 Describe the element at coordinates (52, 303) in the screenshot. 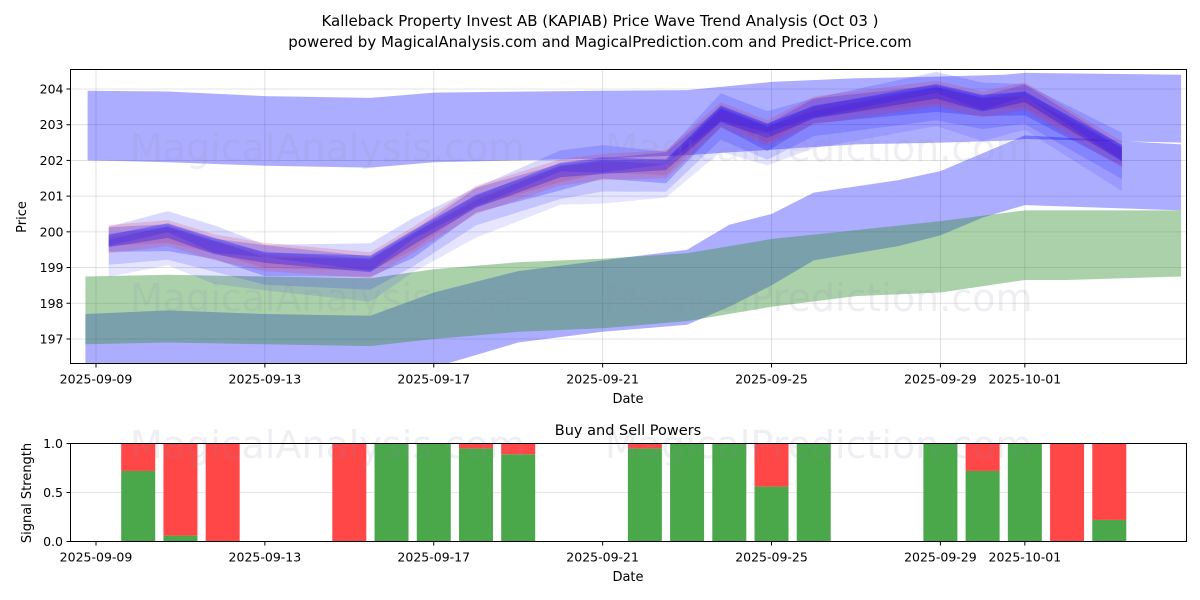

I see `y-tick-label: 198` at that location.